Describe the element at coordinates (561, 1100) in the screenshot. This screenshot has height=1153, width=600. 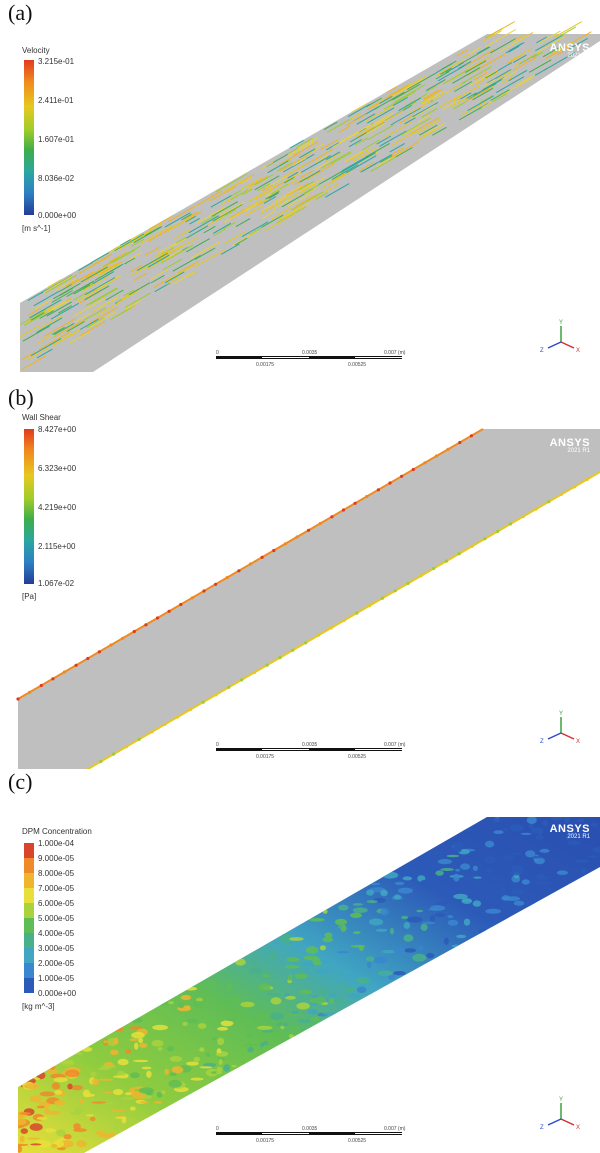
I see `svg-text: Y` at that location.